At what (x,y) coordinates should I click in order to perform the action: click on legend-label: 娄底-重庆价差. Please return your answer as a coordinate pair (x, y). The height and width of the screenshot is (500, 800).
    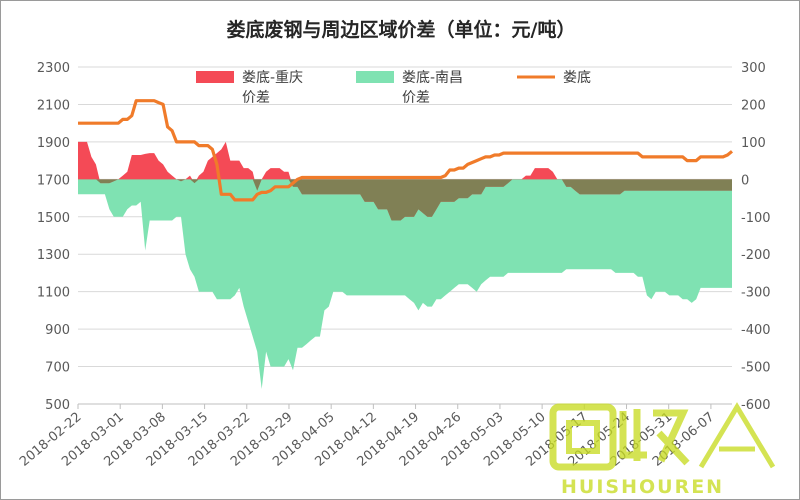
    Looking at the image, I should click on (272, 88).